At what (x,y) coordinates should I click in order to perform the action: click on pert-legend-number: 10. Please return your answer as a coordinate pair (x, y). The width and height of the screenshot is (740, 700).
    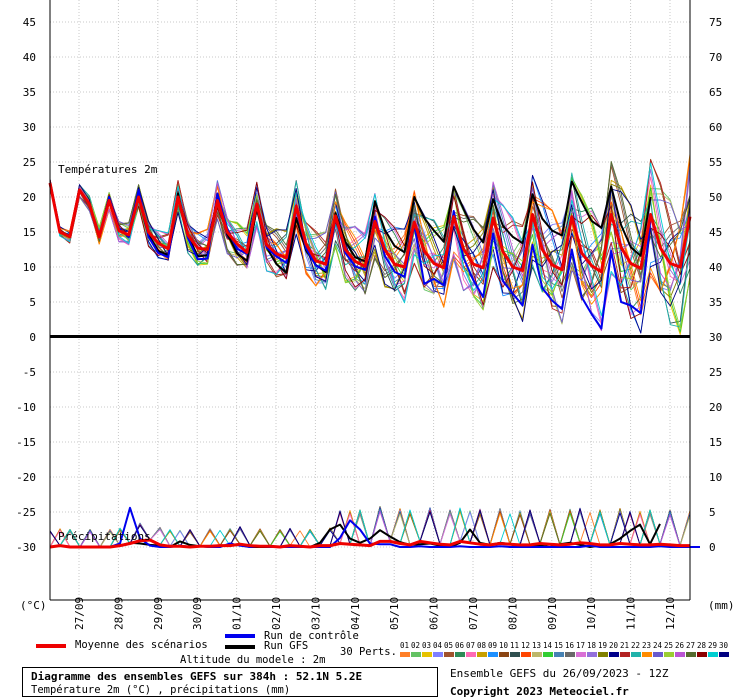
    Looking at the image, I should click on (504, 645).